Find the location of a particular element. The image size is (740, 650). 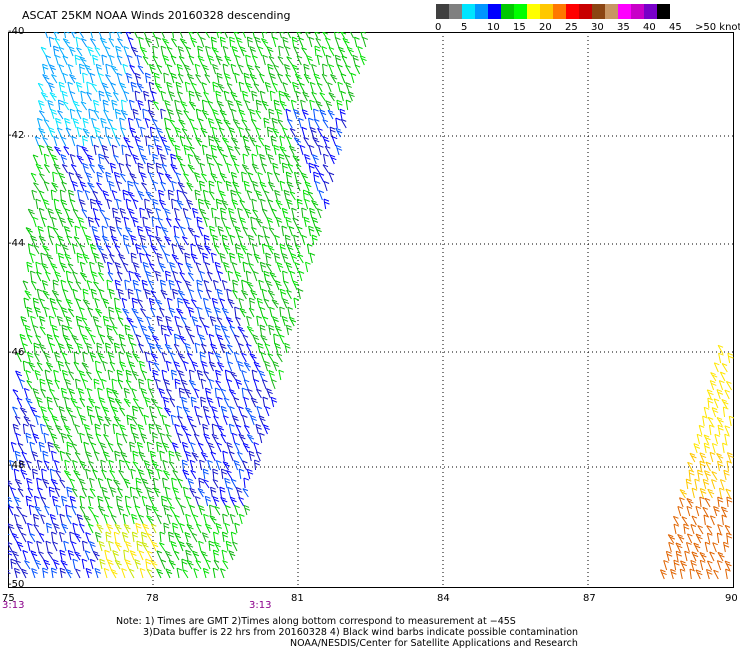

legend-label: 25 is located at coordinates (571, 27).